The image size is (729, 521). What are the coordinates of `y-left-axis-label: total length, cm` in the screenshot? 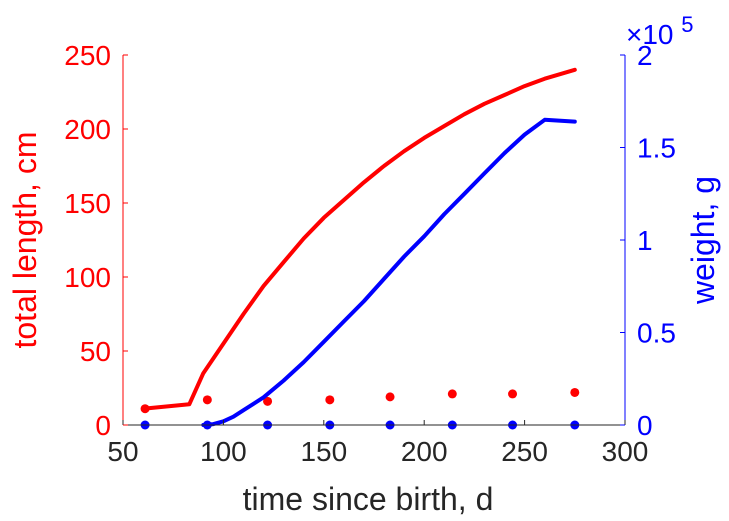 It's located at (25, 240).